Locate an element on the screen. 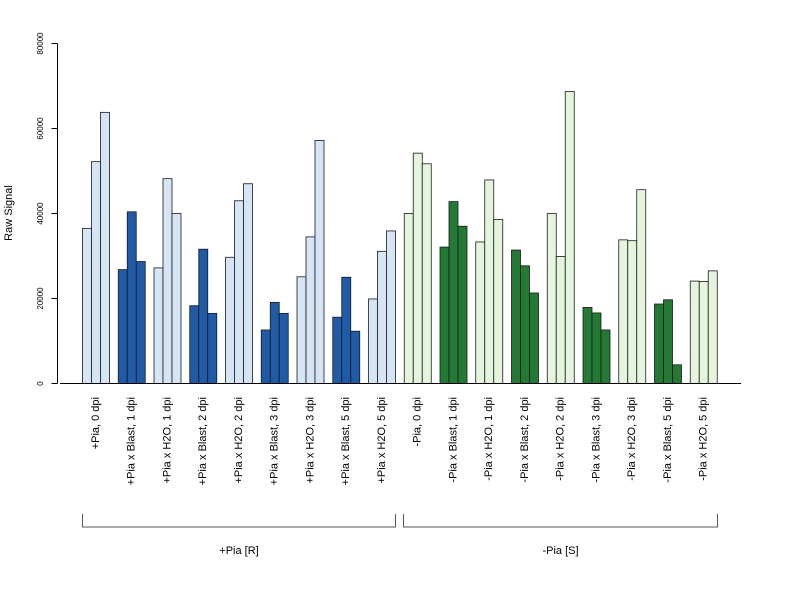  y-tick-label: 0 is located at coordinates (40, 383).